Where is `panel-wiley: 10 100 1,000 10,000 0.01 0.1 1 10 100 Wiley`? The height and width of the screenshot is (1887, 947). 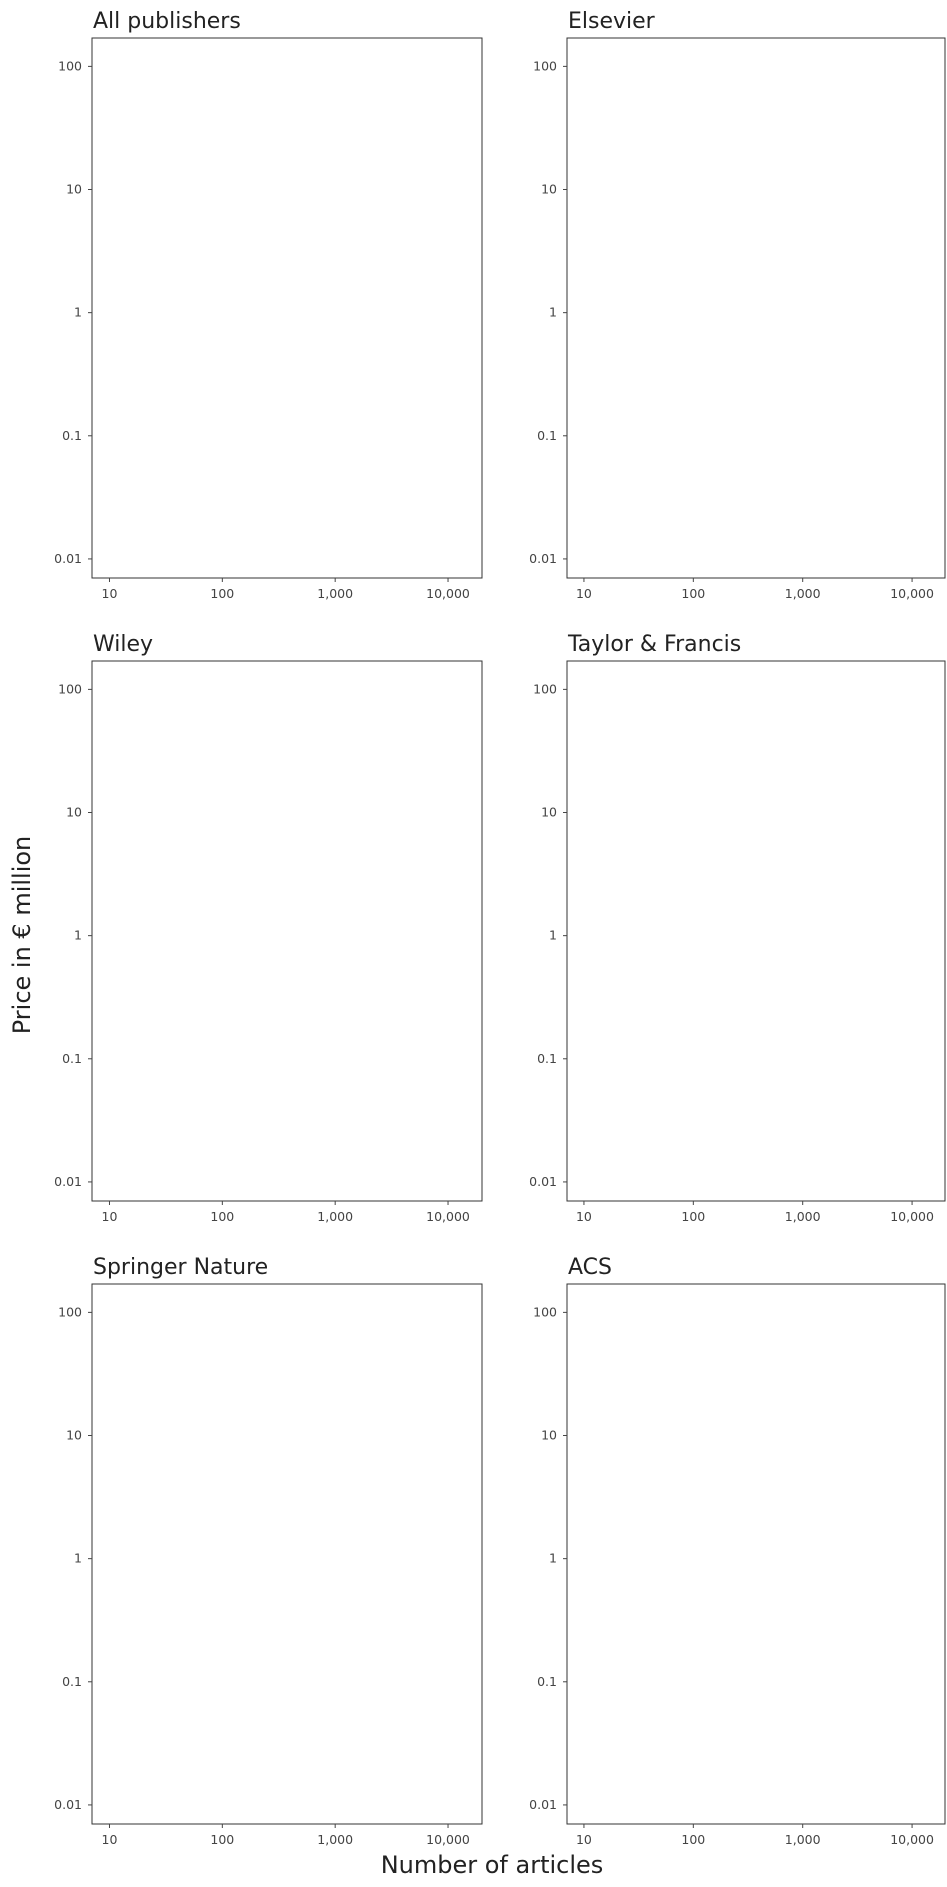
panel-wiley: 10 100 1,000 10,000 0.01 0.1 1 10 100 Wiley is located at coordinates (268, 928).